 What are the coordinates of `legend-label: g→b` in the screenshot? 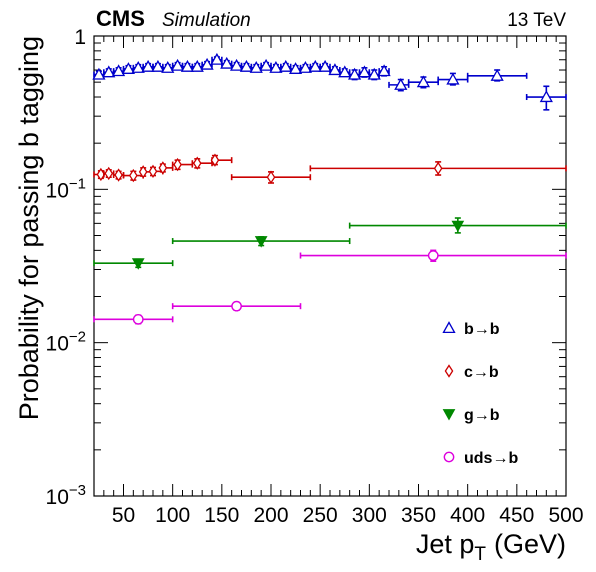 It's located at (482, 415).